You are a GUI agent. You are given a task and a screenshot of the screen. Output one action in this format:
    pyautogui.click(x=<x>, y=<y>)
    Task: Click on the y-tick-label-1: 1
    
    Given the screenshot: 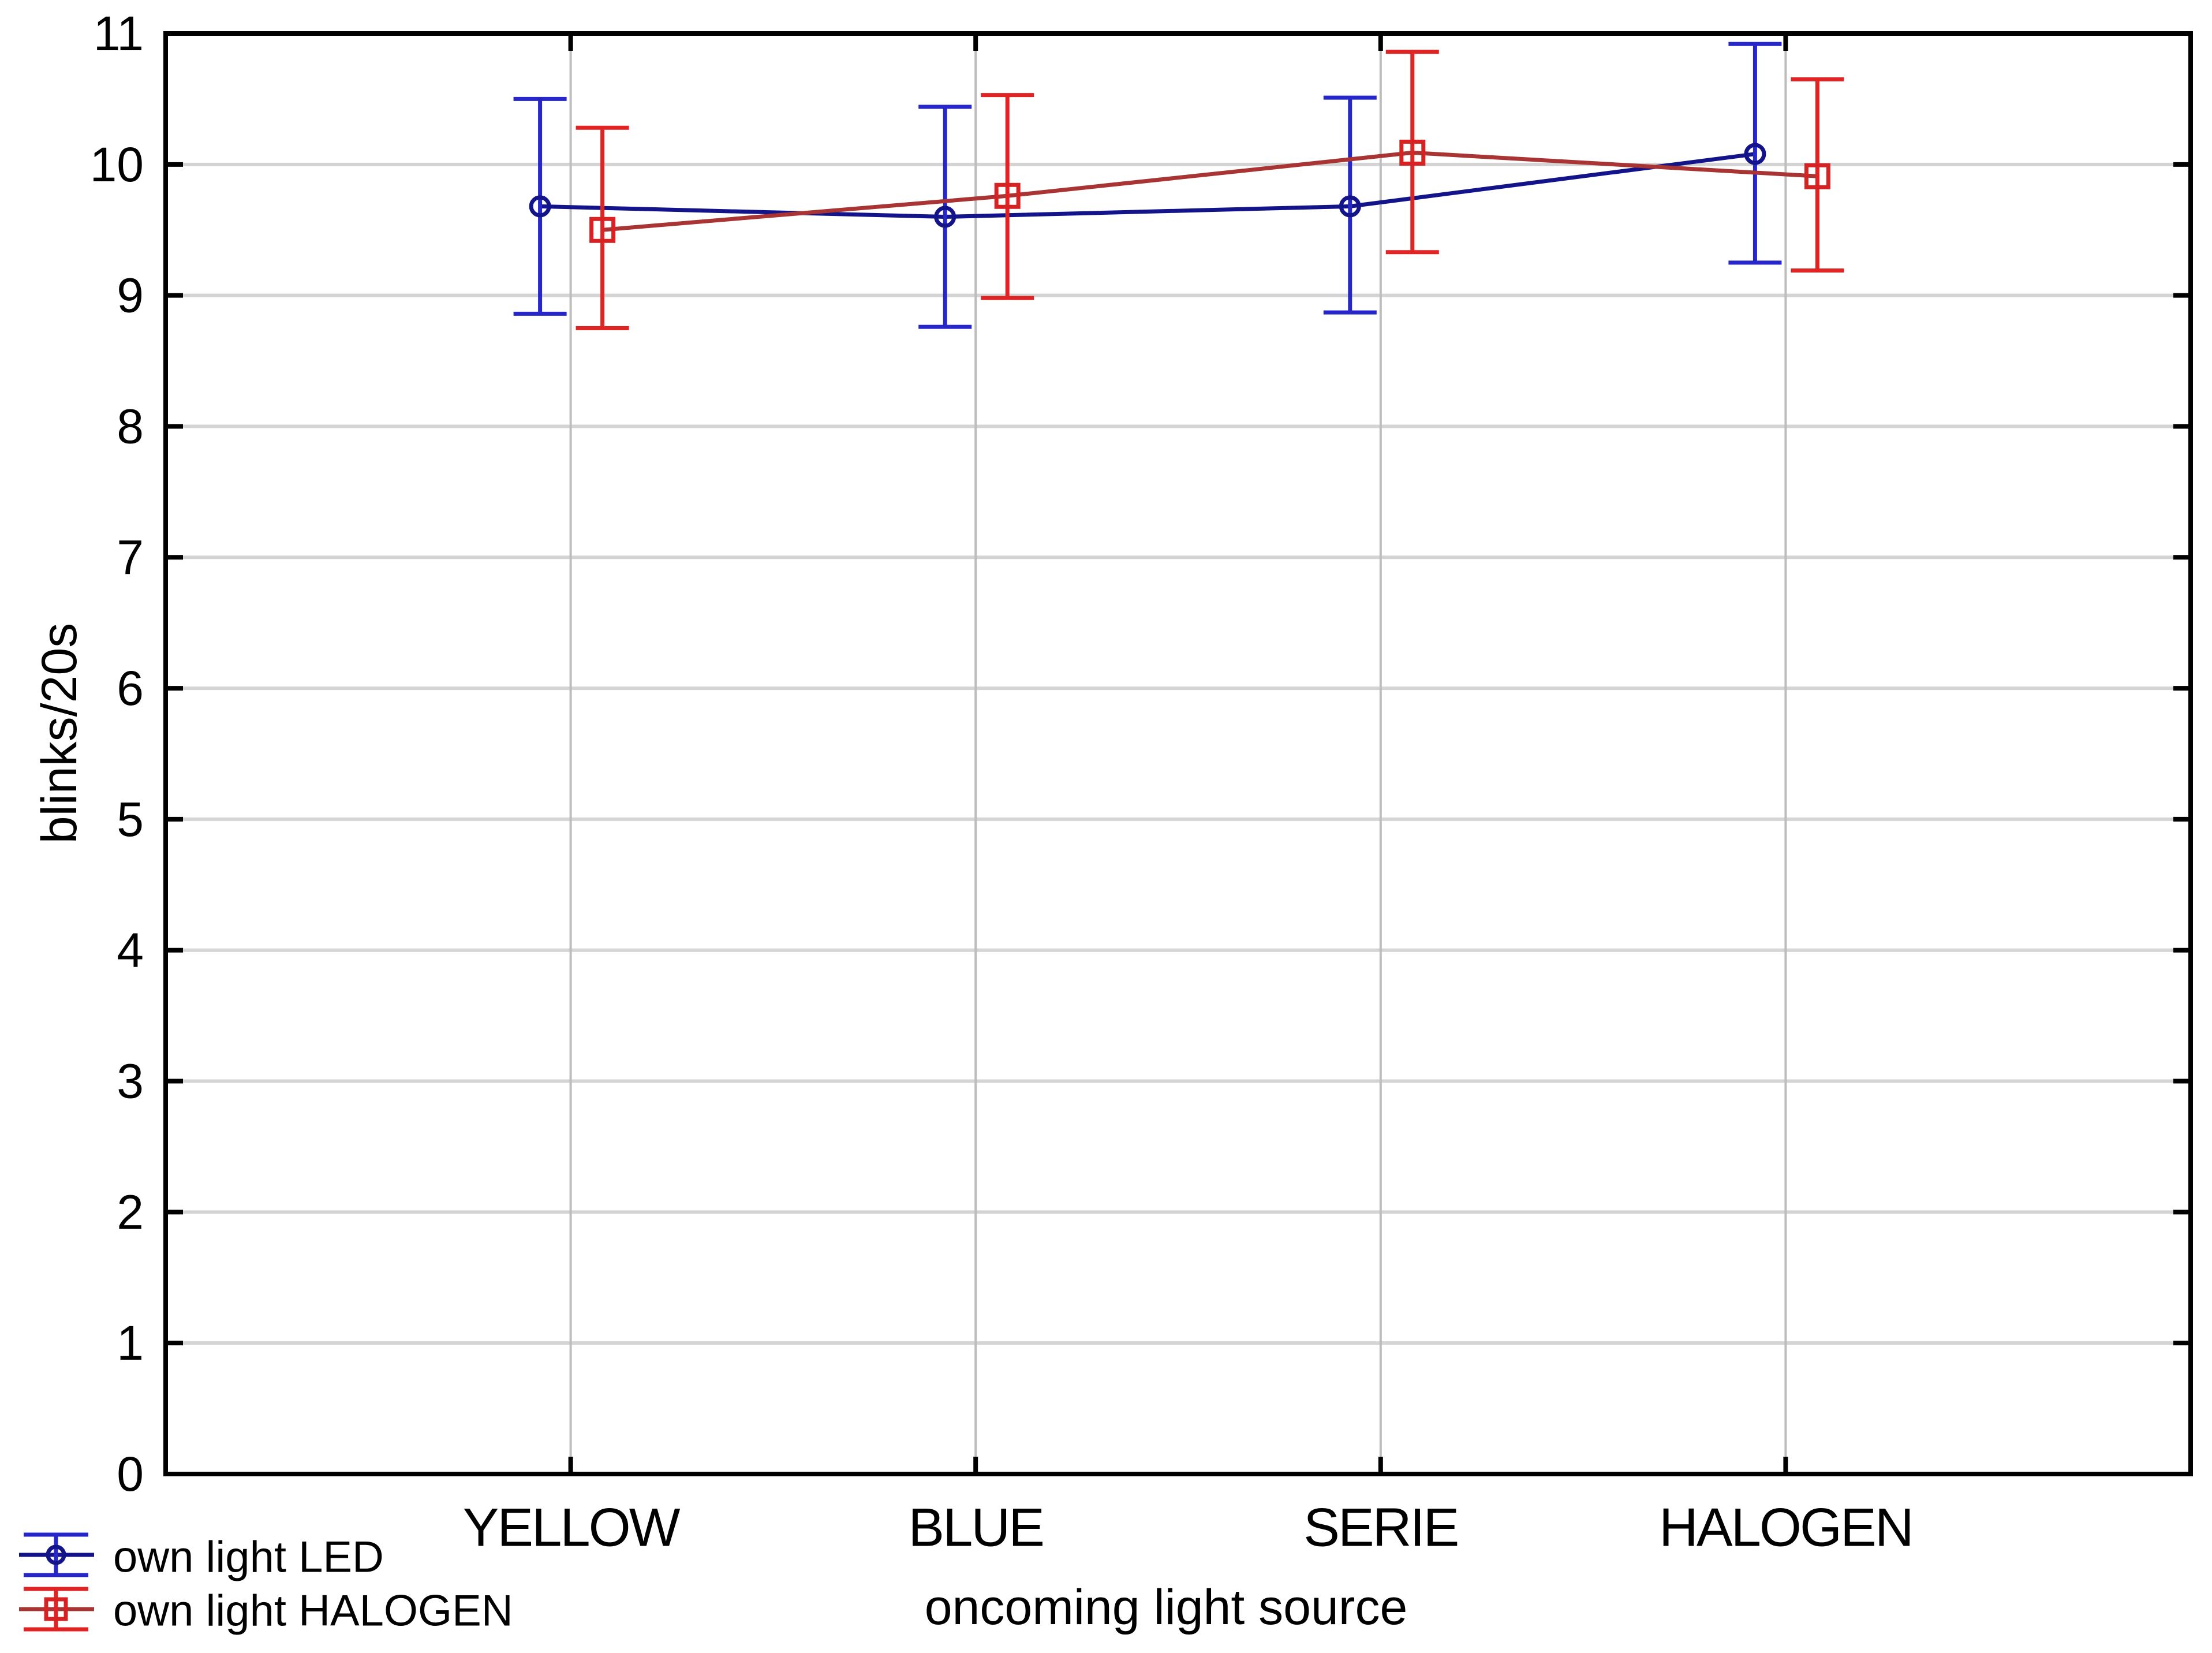 What is the action you would take?
    pyautogui.click(x=131, y=1343)
    